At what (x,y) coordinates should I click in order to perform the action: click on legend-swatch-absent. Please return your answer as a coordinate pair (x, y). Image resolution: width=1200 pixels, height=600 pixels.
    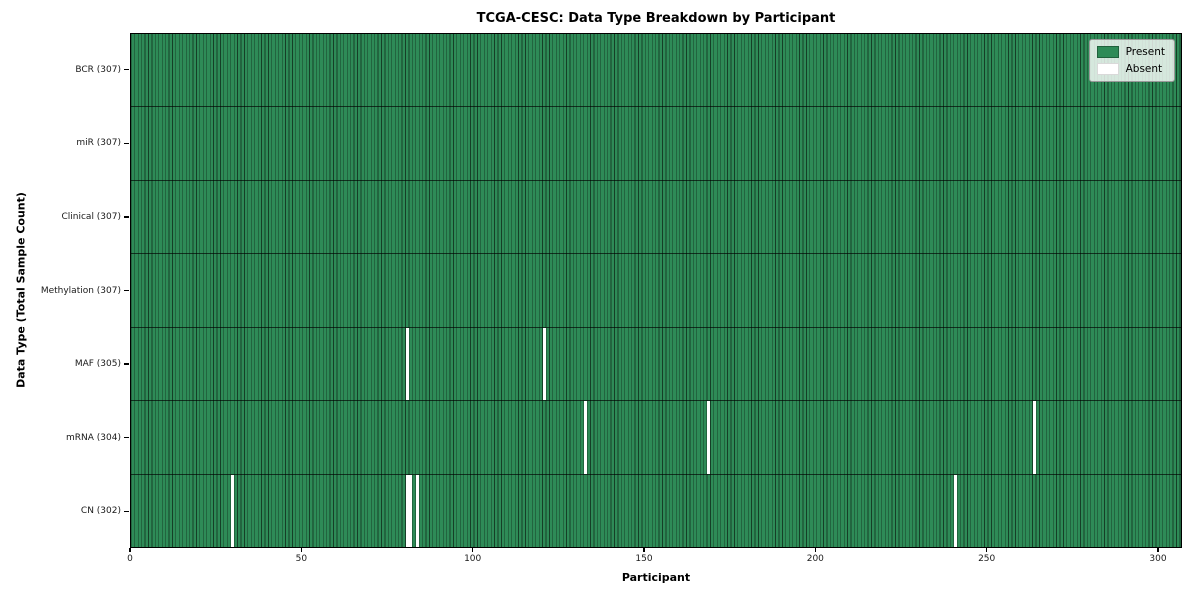
    Looking at the image, I should click on (1107, 69).